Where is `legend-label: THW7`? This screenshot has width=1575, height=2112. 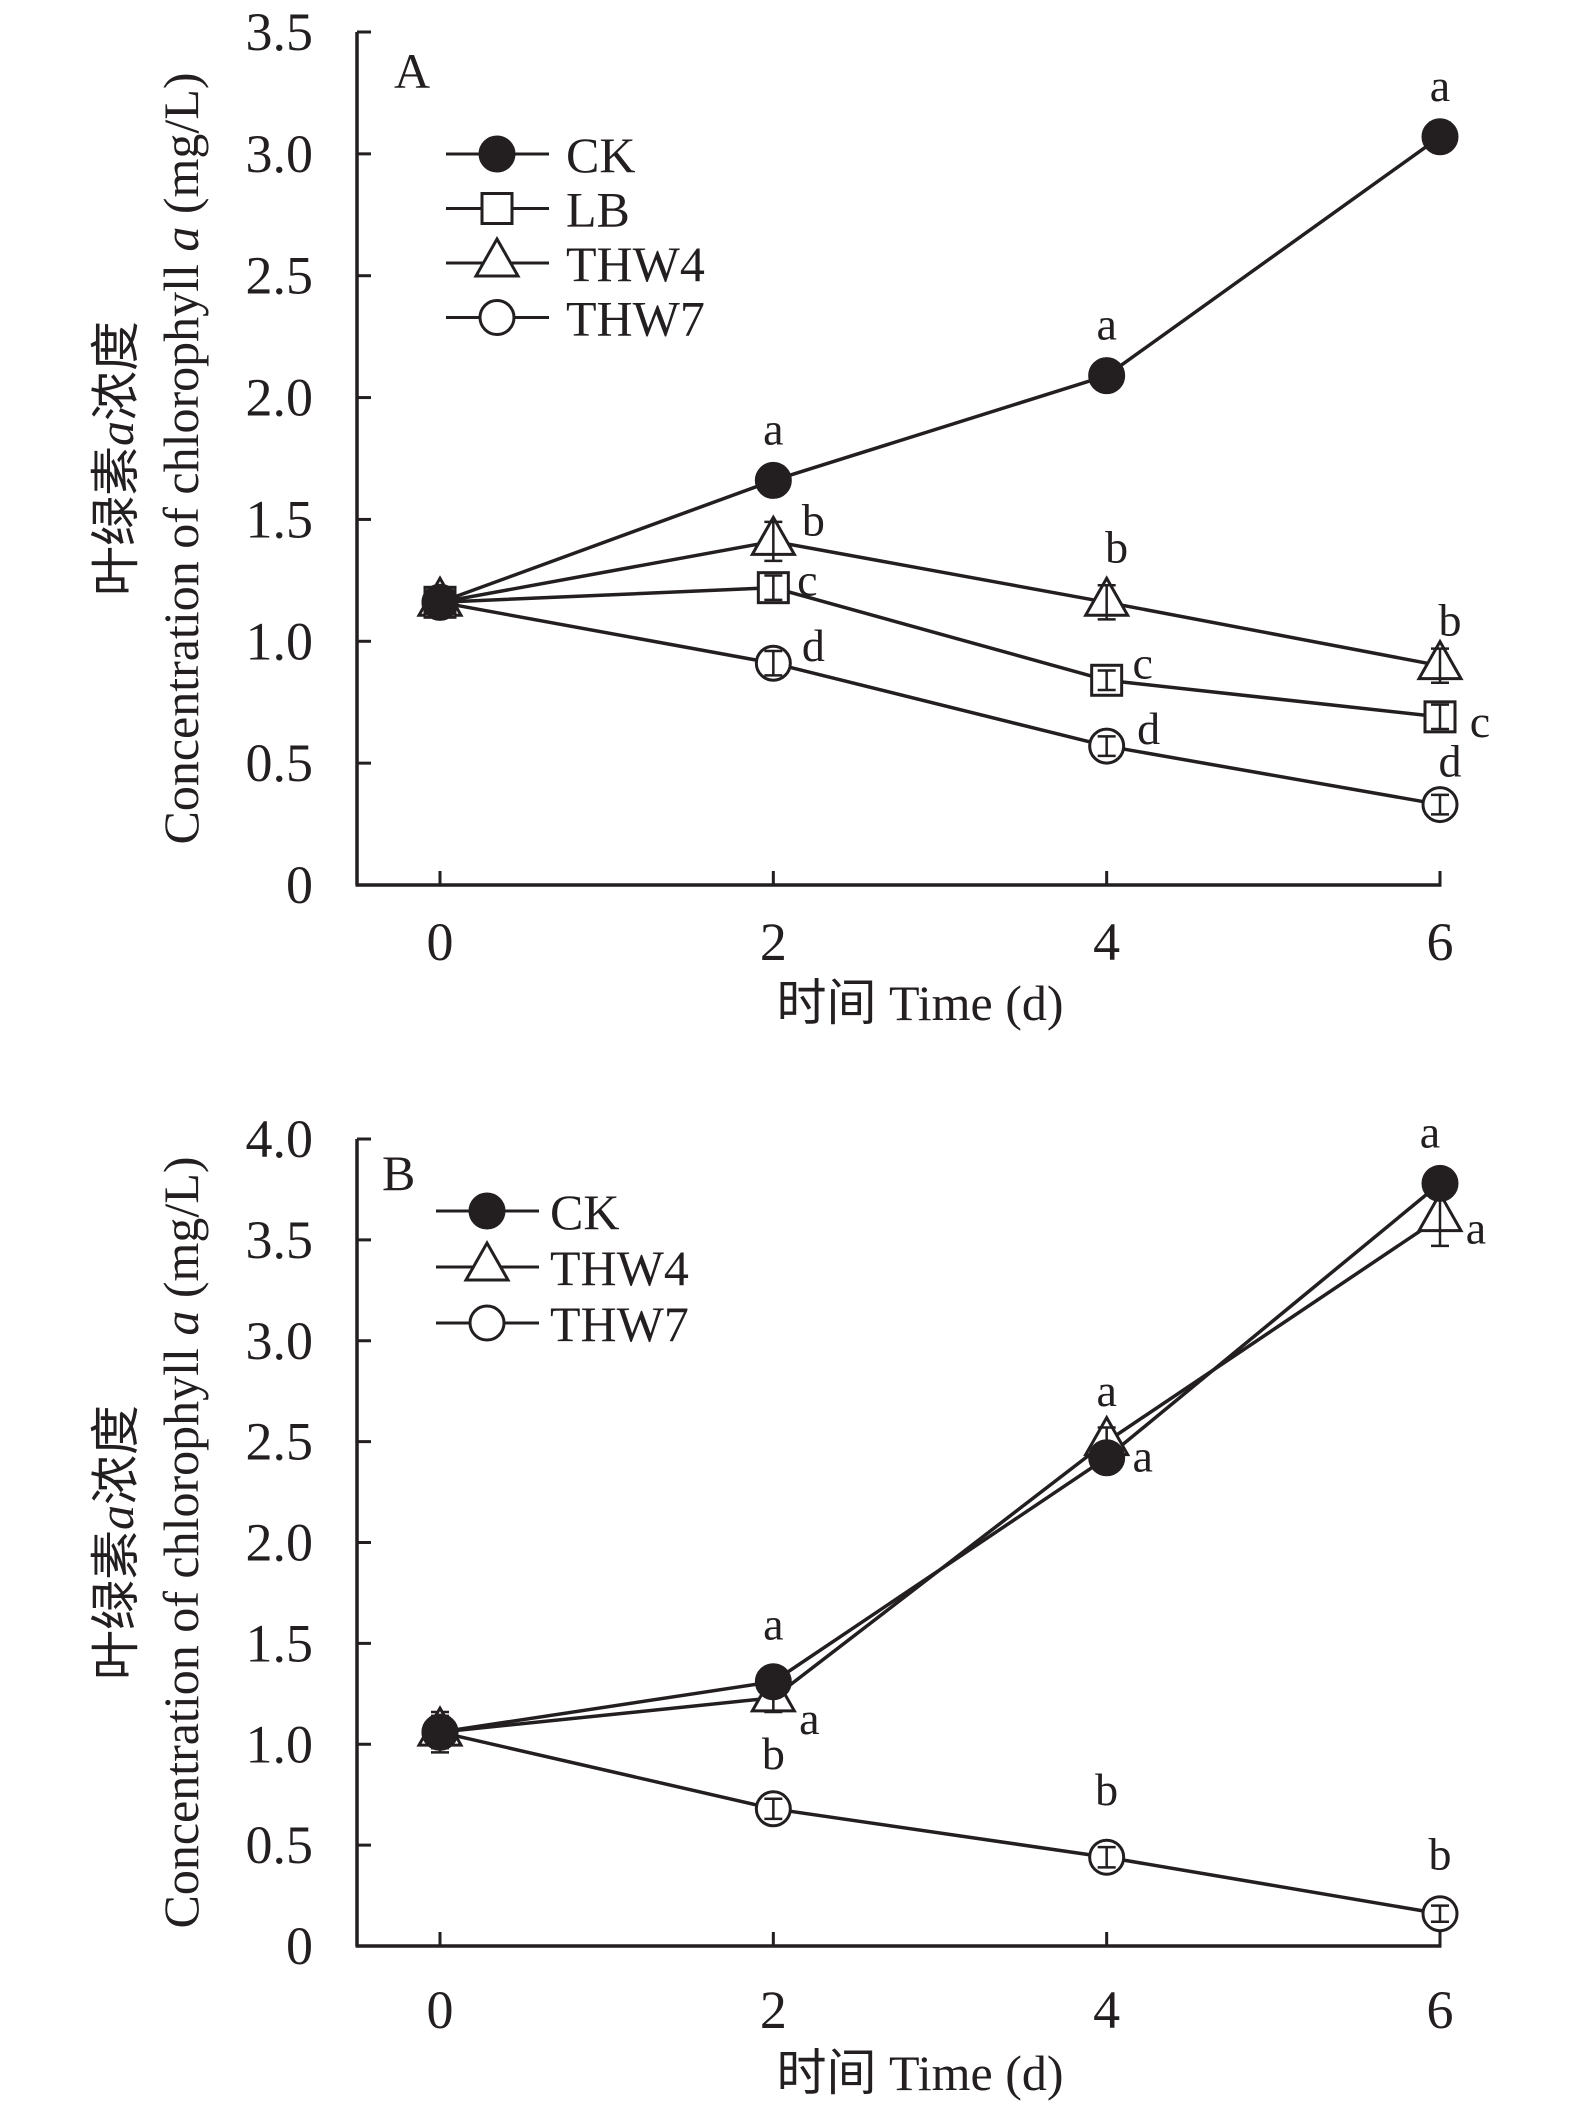 legend-label: THW7 is located at coordinates (635, 319).